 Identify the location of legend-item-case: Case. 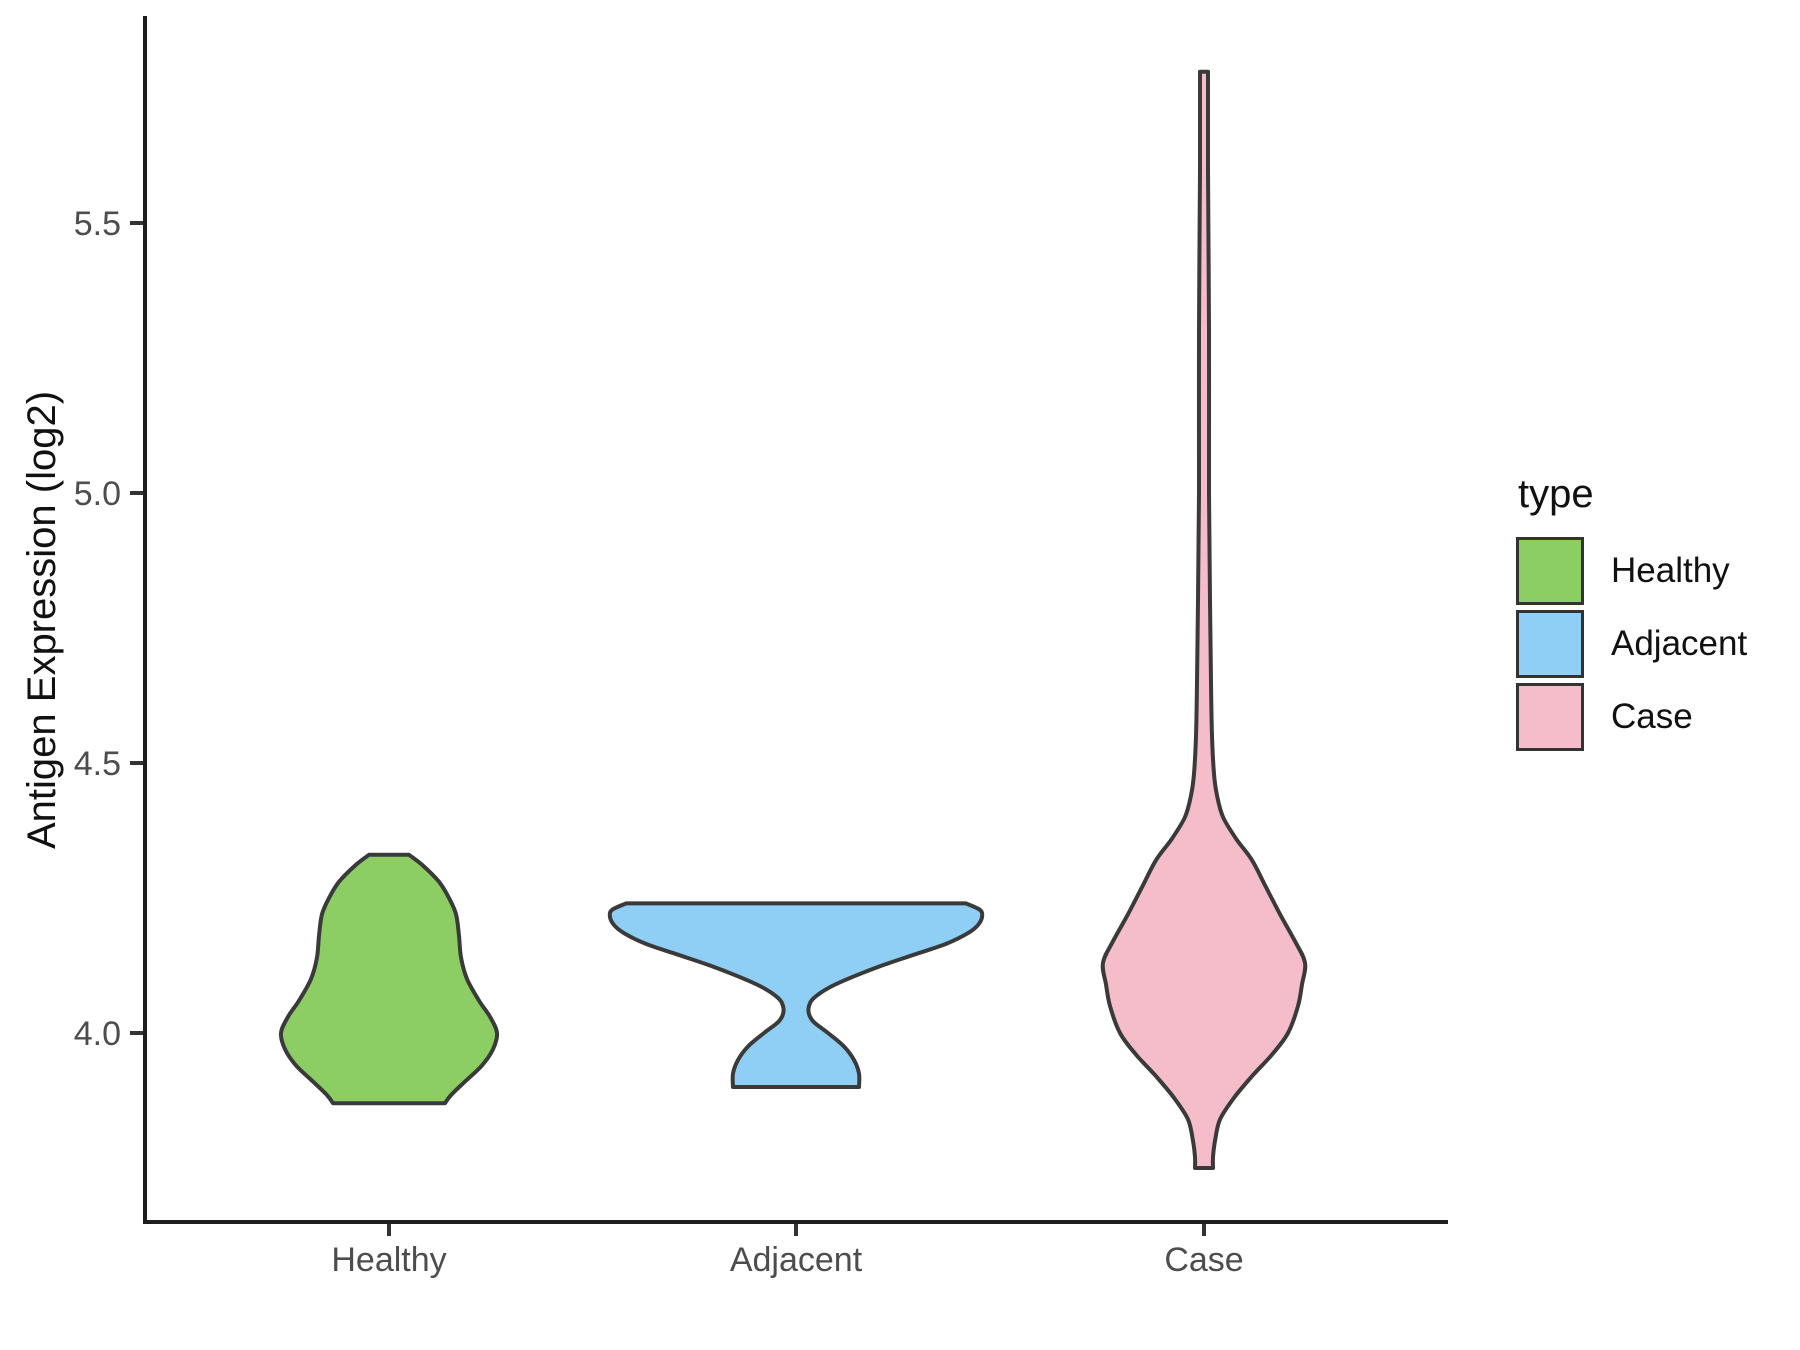
(1631, 717).